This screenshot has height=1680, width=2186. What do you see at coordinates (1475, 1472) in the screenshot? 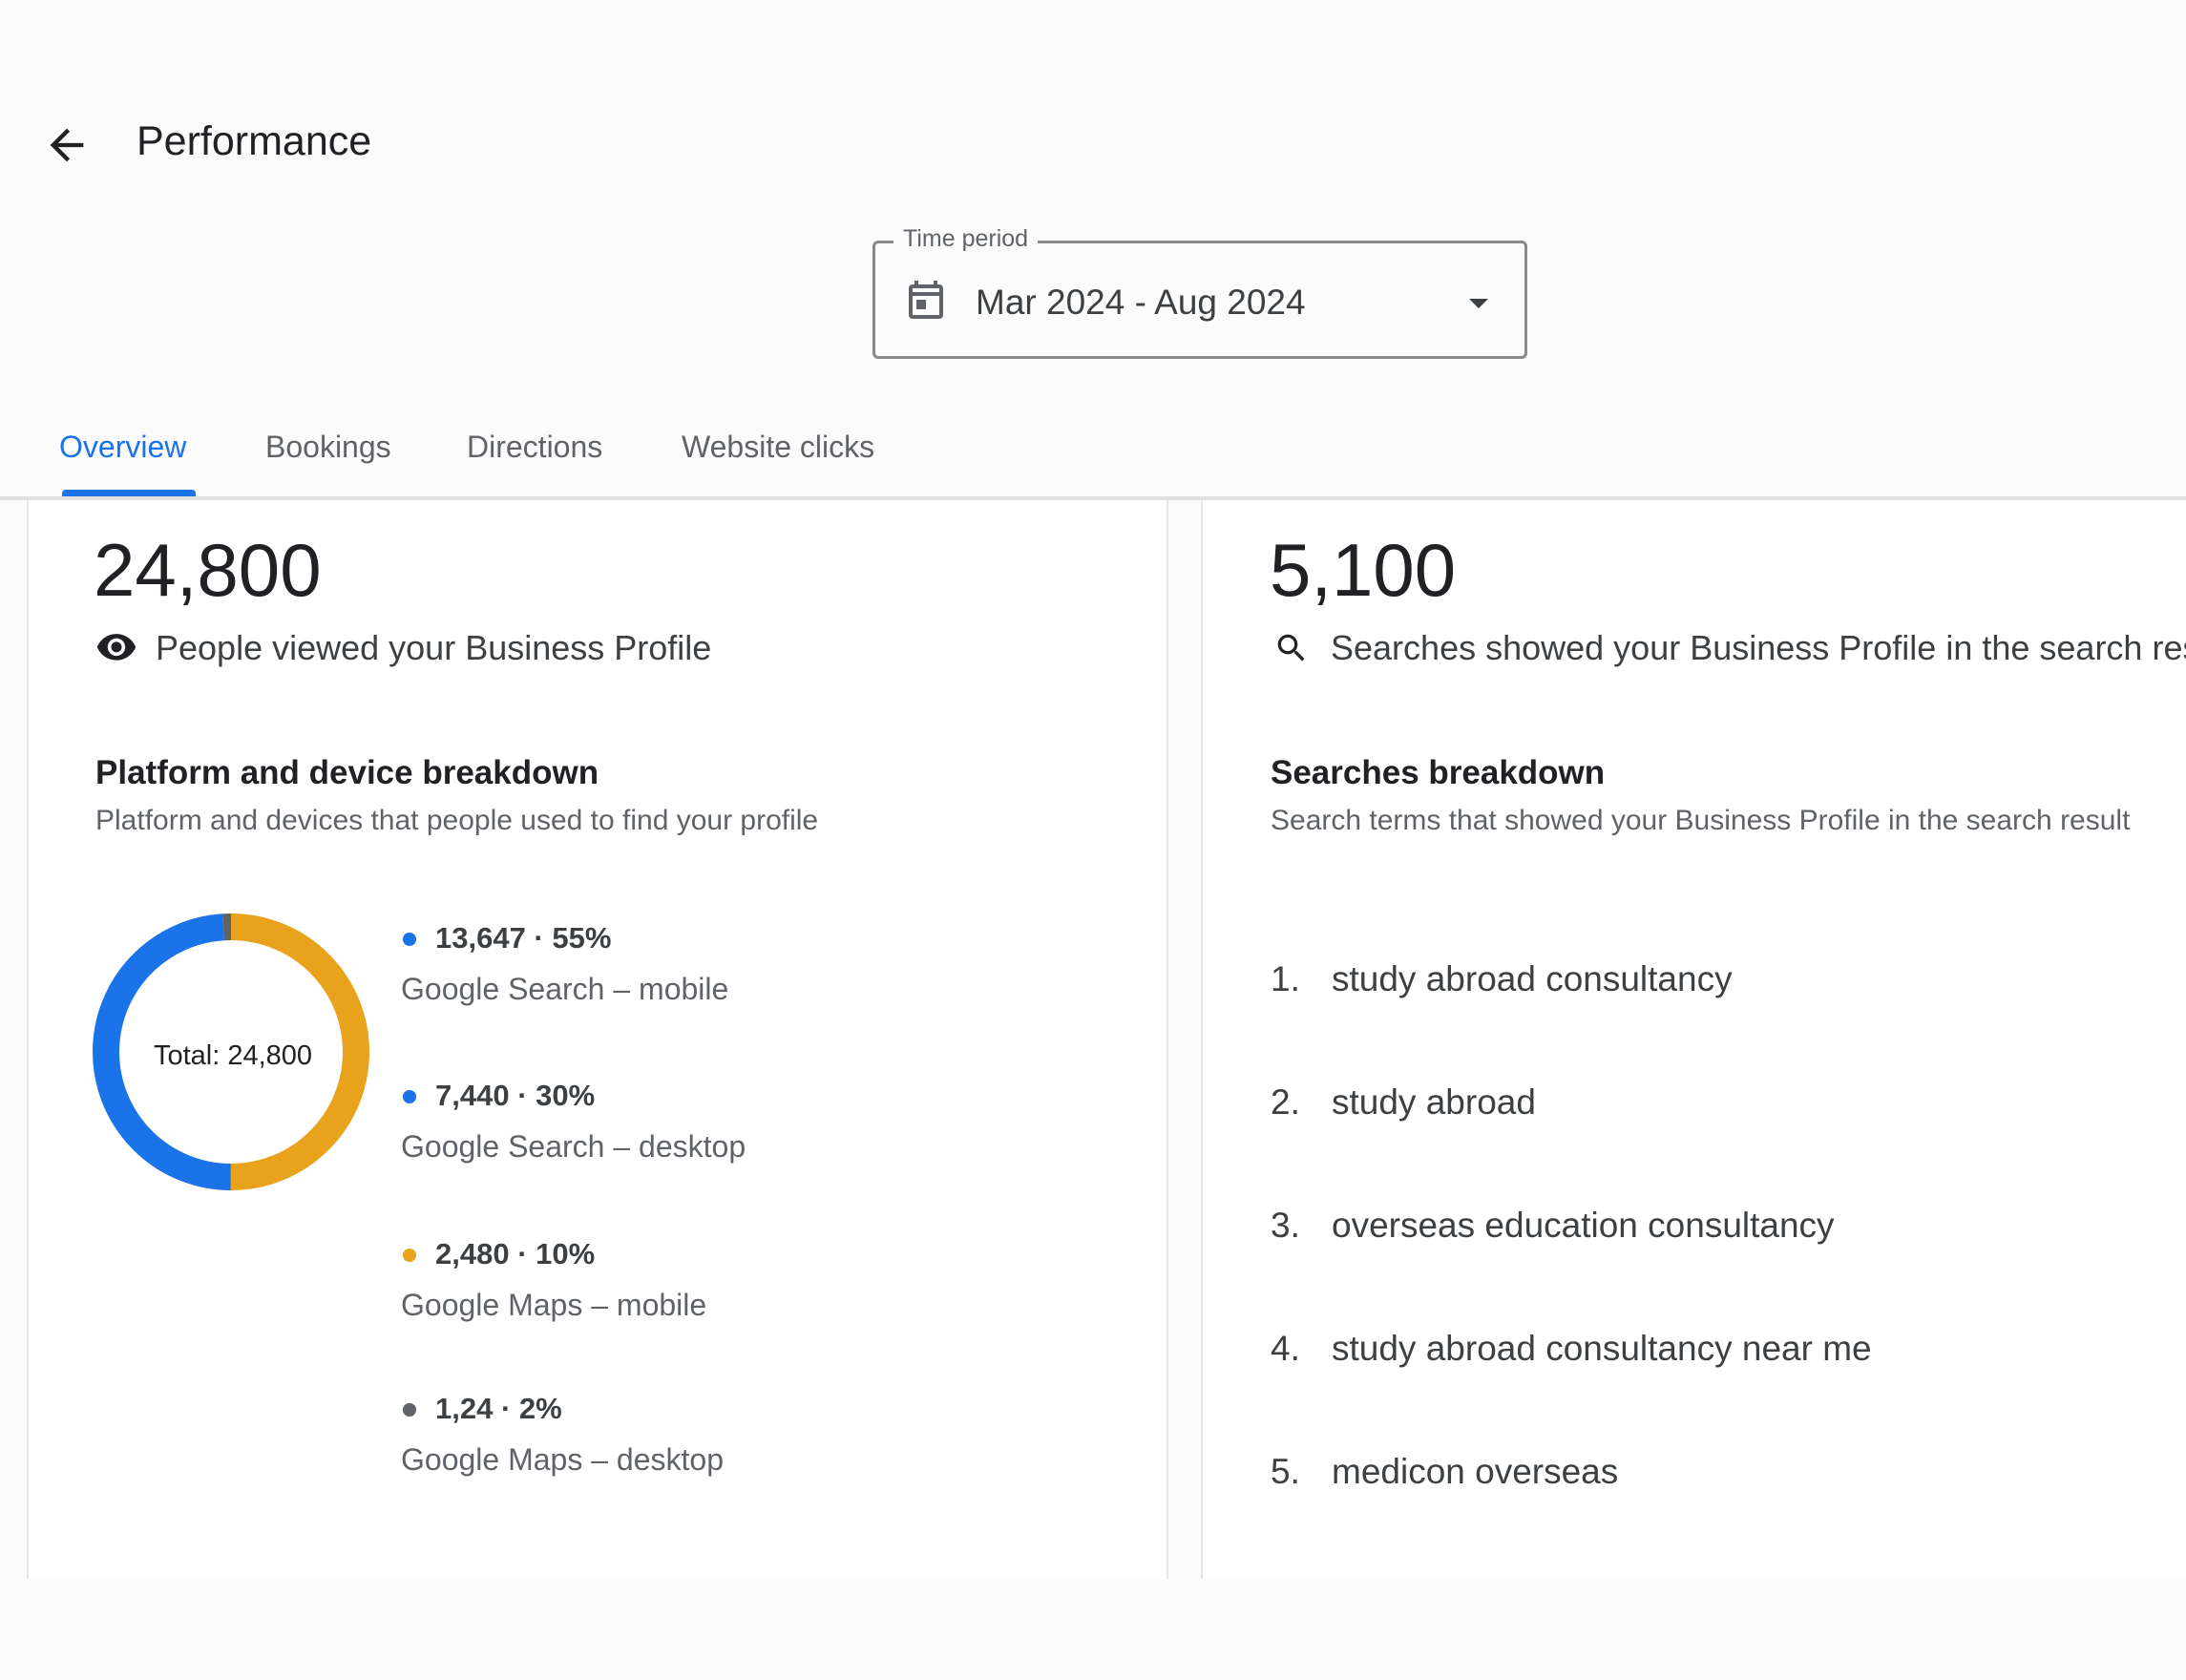
I see `search-term: medicon overseas` at bounding box center [1475, 1472].